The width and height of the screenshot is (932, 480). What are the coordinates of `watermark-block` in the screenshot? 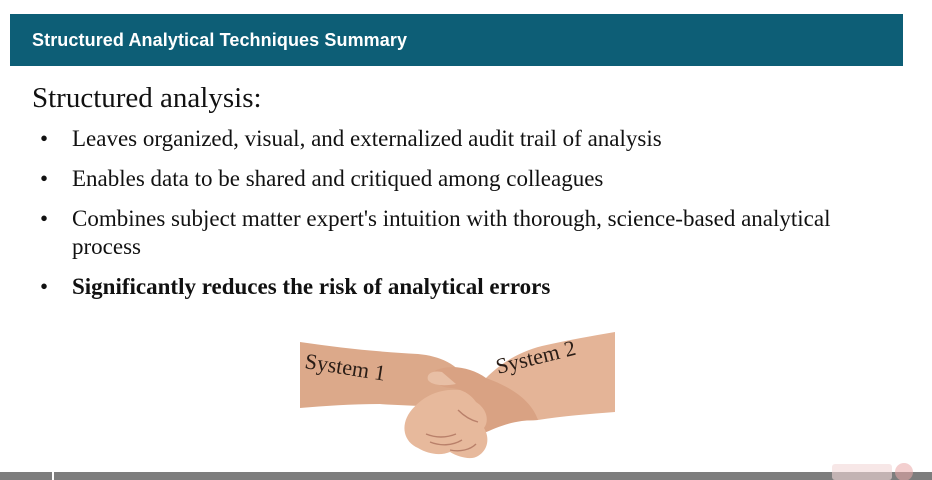 It's located at (862, 472).